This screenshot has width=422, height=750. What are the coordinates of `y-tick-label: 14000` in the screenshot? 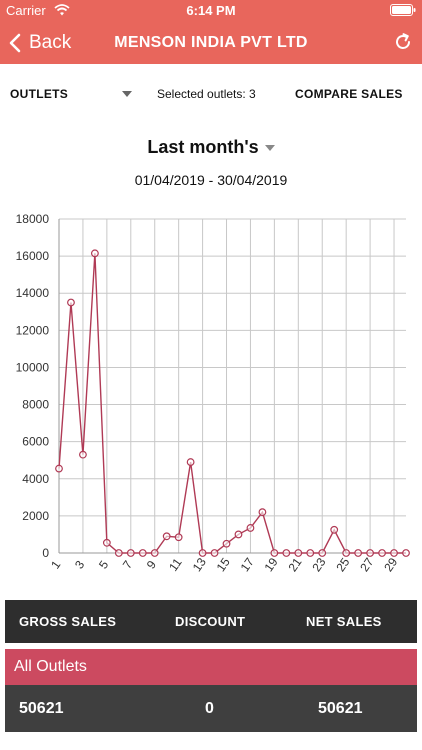 It's located at (33, 293).